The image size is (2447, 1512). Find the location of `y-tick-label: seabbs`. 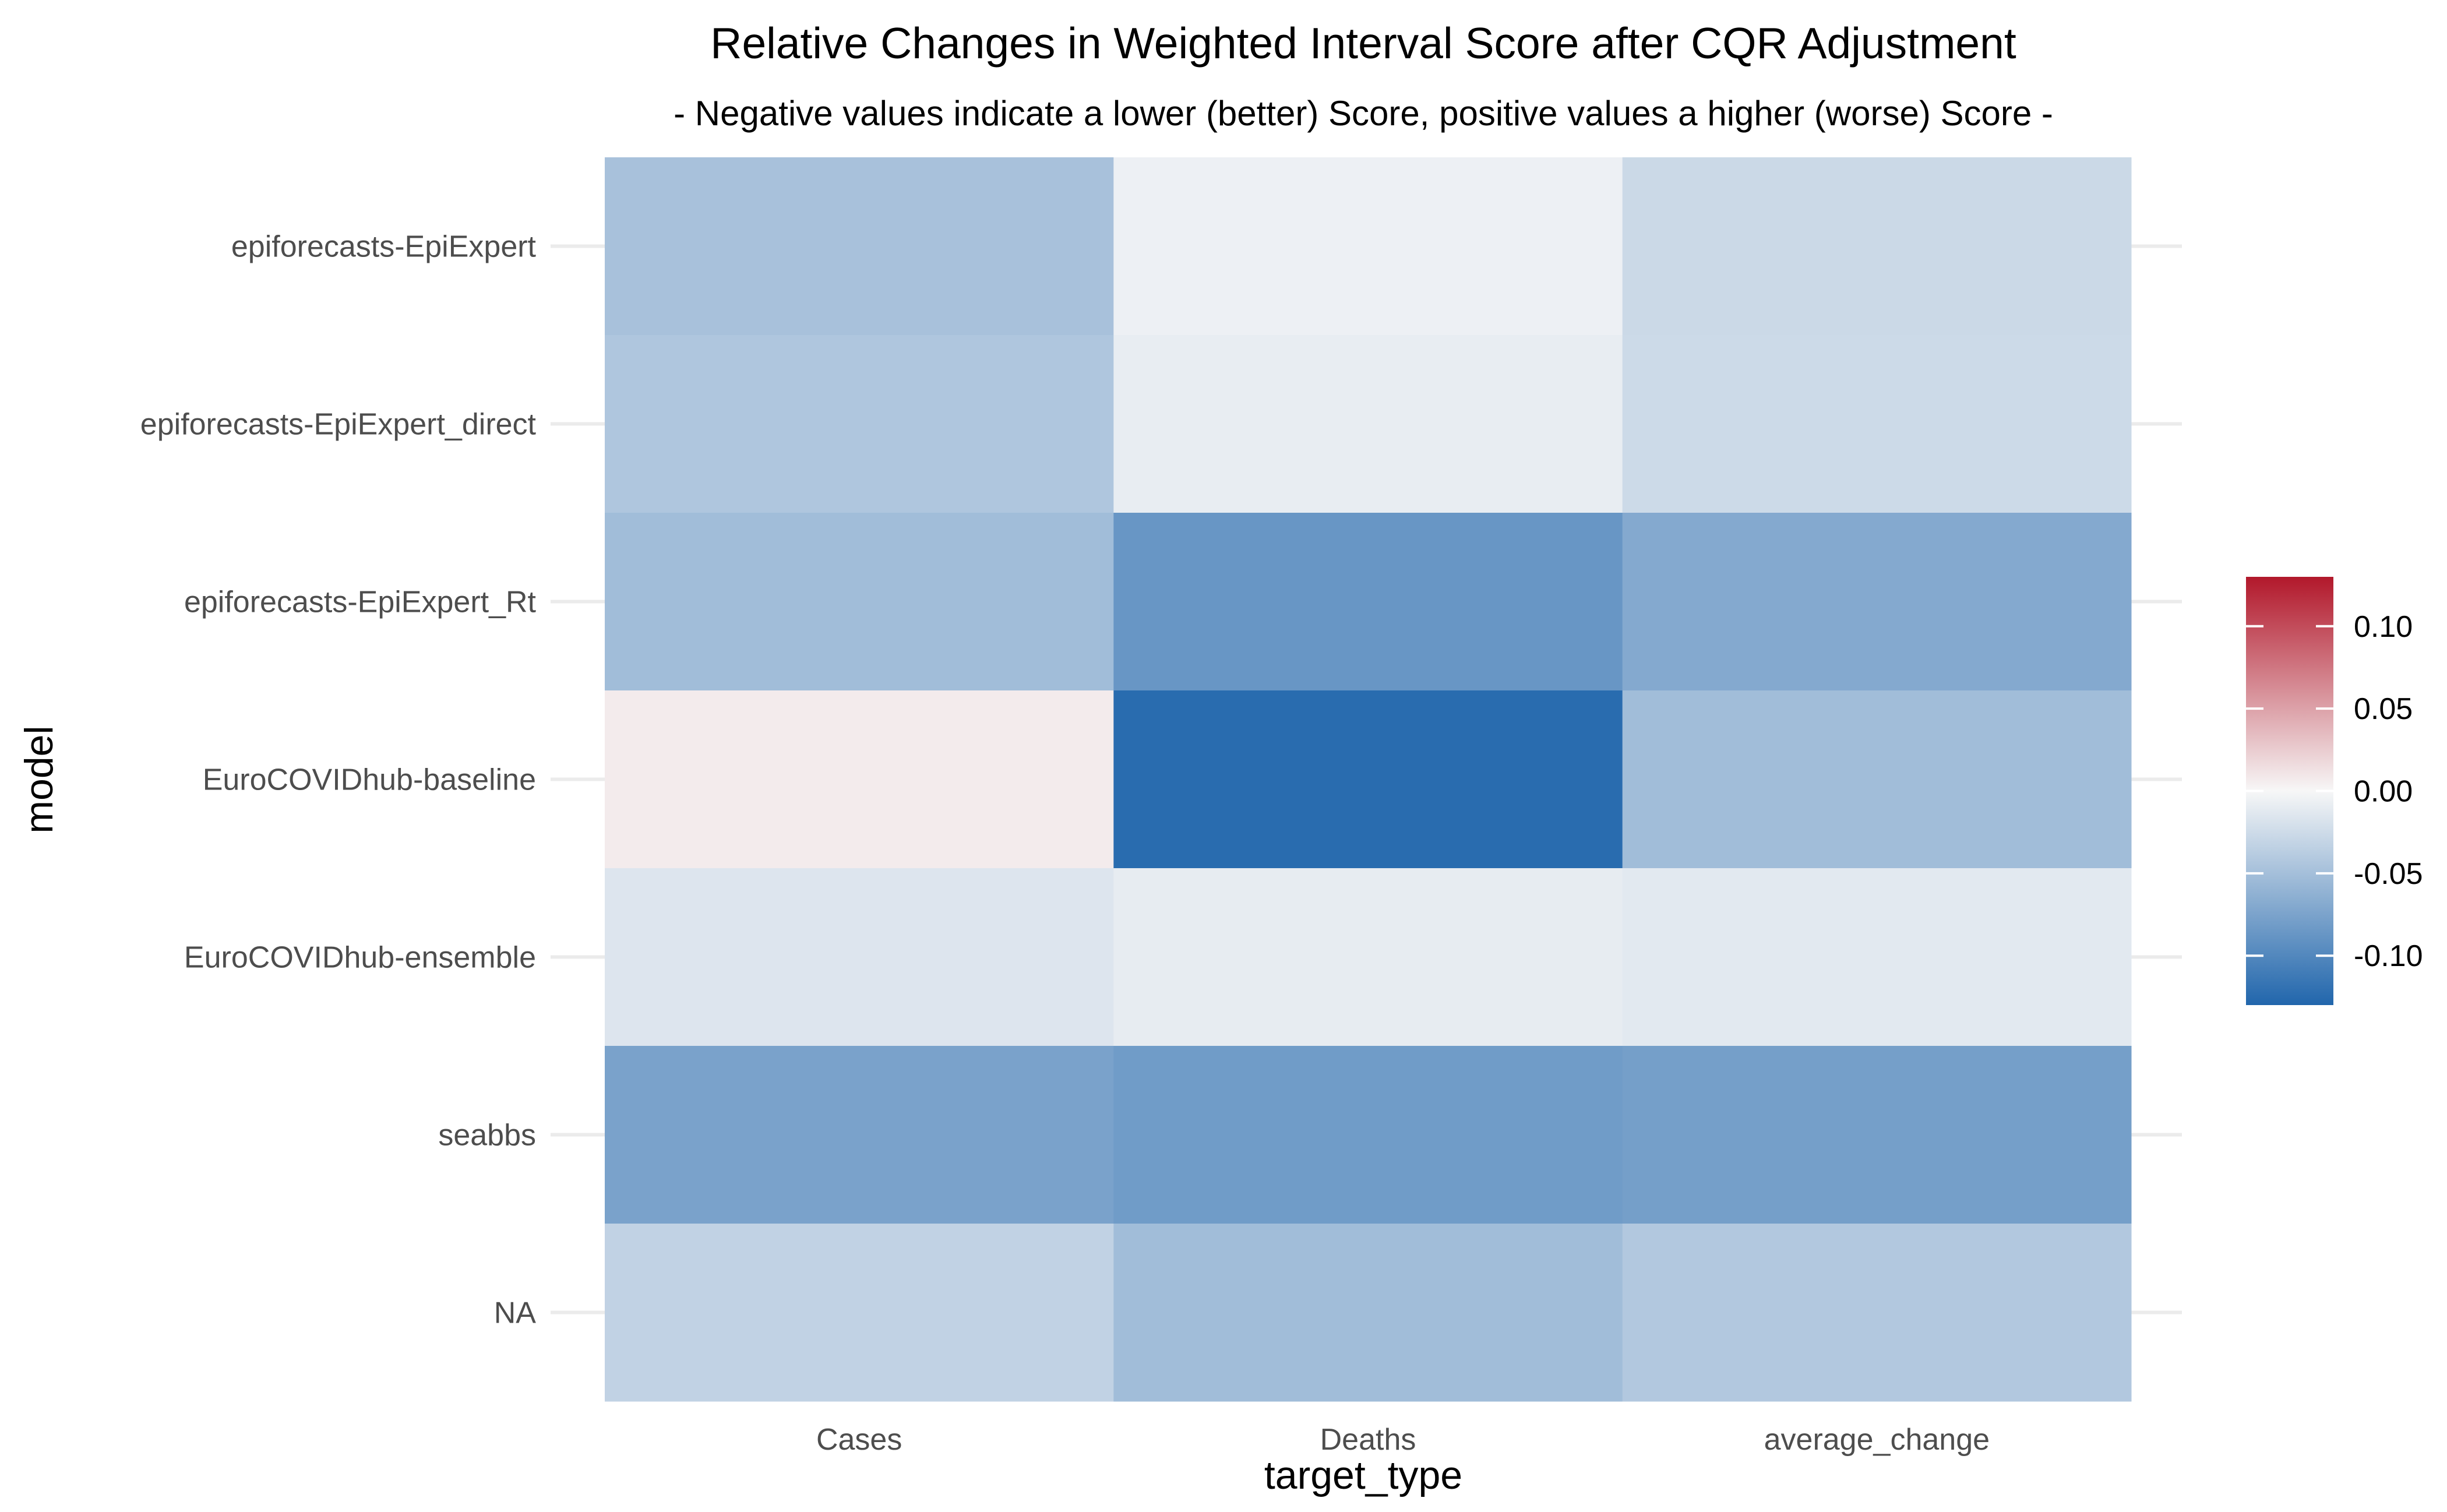

y-tick-label: seabbs is located at coordinates (487, 1135).